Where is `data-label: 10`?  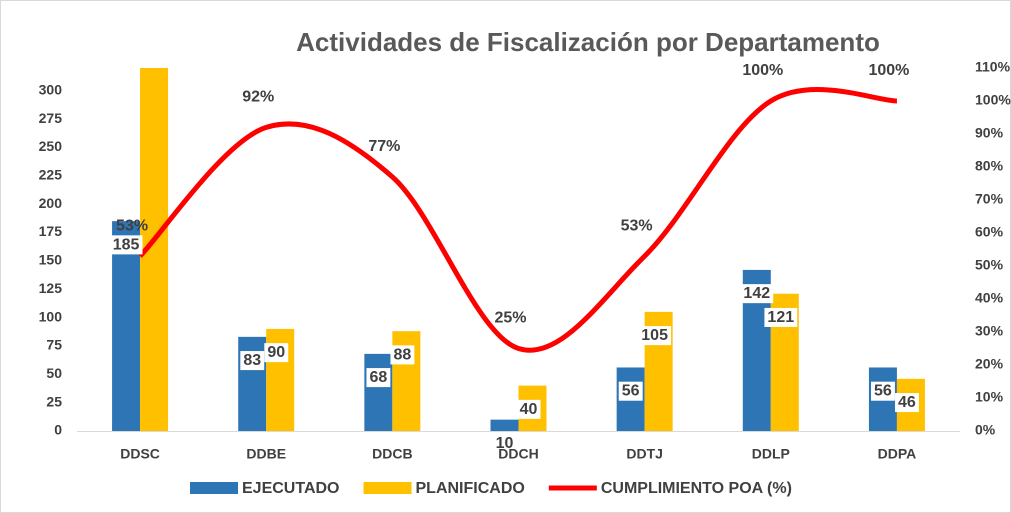 data-label: 10 is located at coordinates (505, 443).